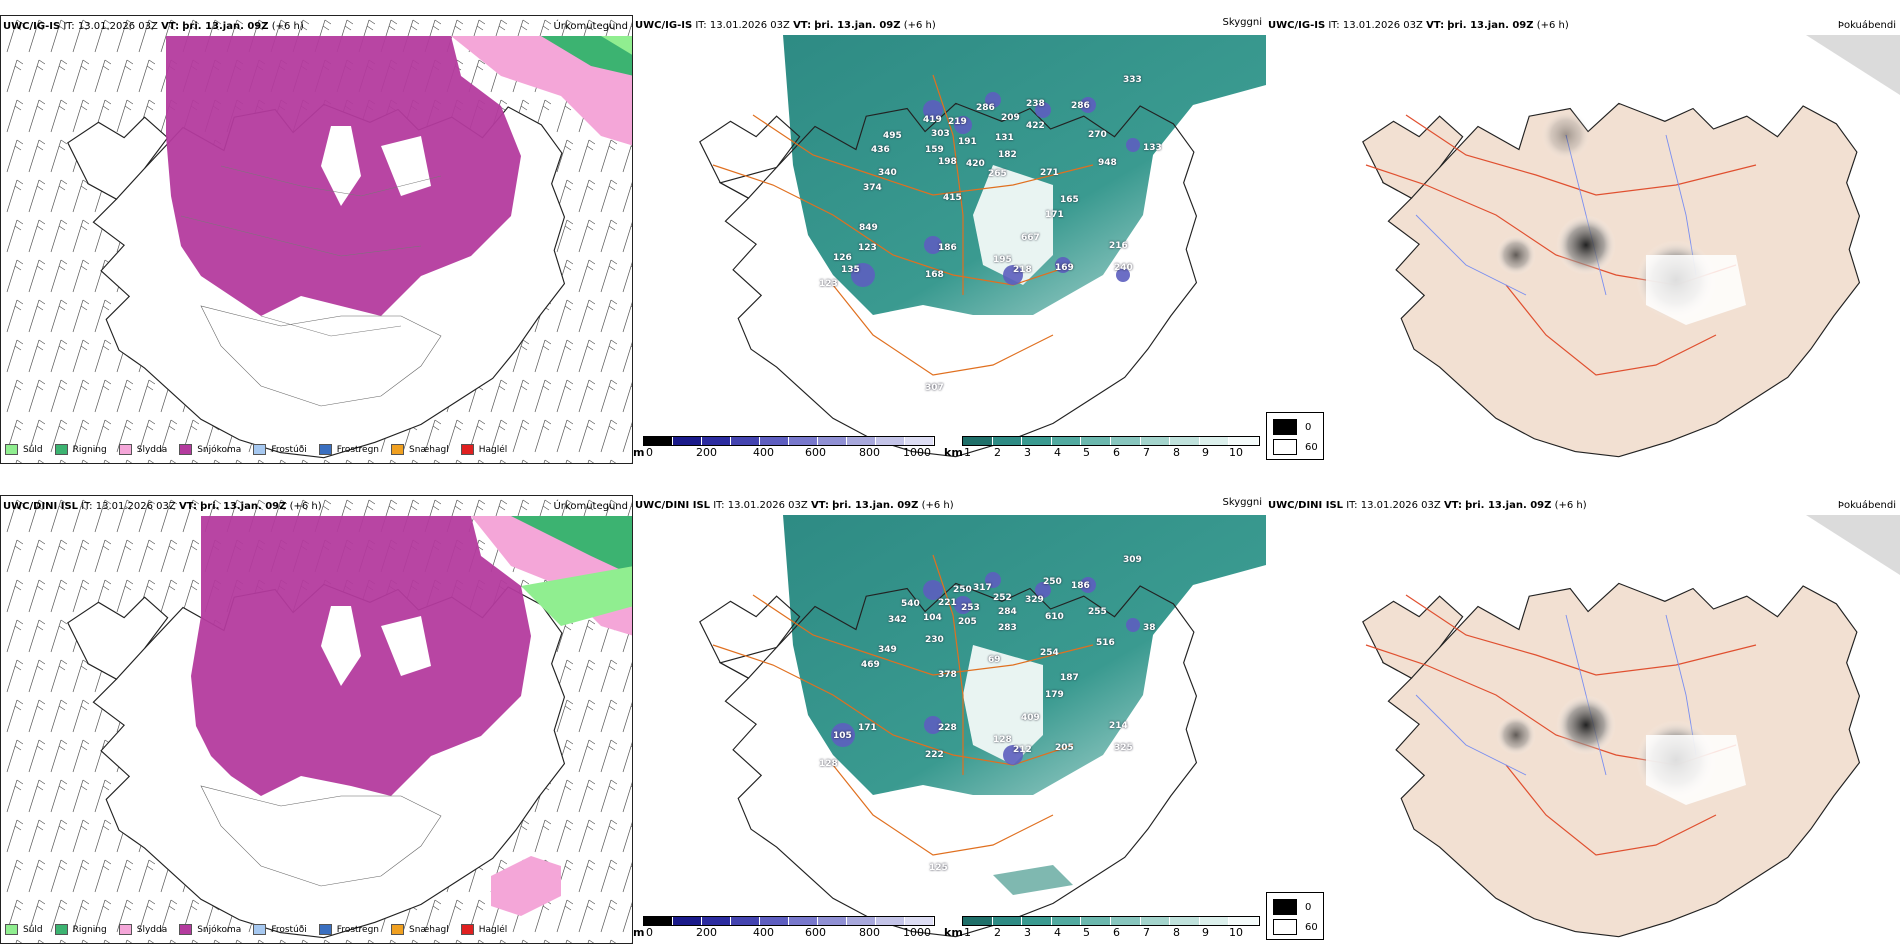  What do you see at coordinates (1104, 449) in the screenshot?
I see `visibility-scale: km 1 2 3 4 5 6 7 8 9 10` at bounding box center [1104, 449].